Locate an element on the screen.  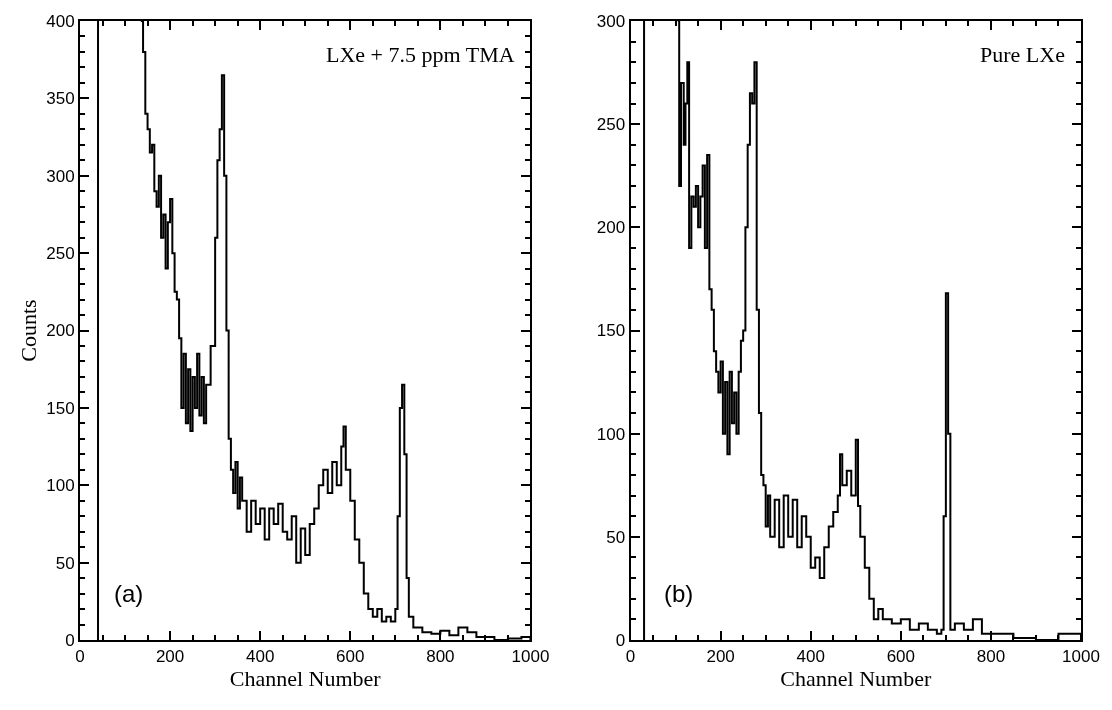
y-axis-title: Counts is located at coordinates (28, 330).